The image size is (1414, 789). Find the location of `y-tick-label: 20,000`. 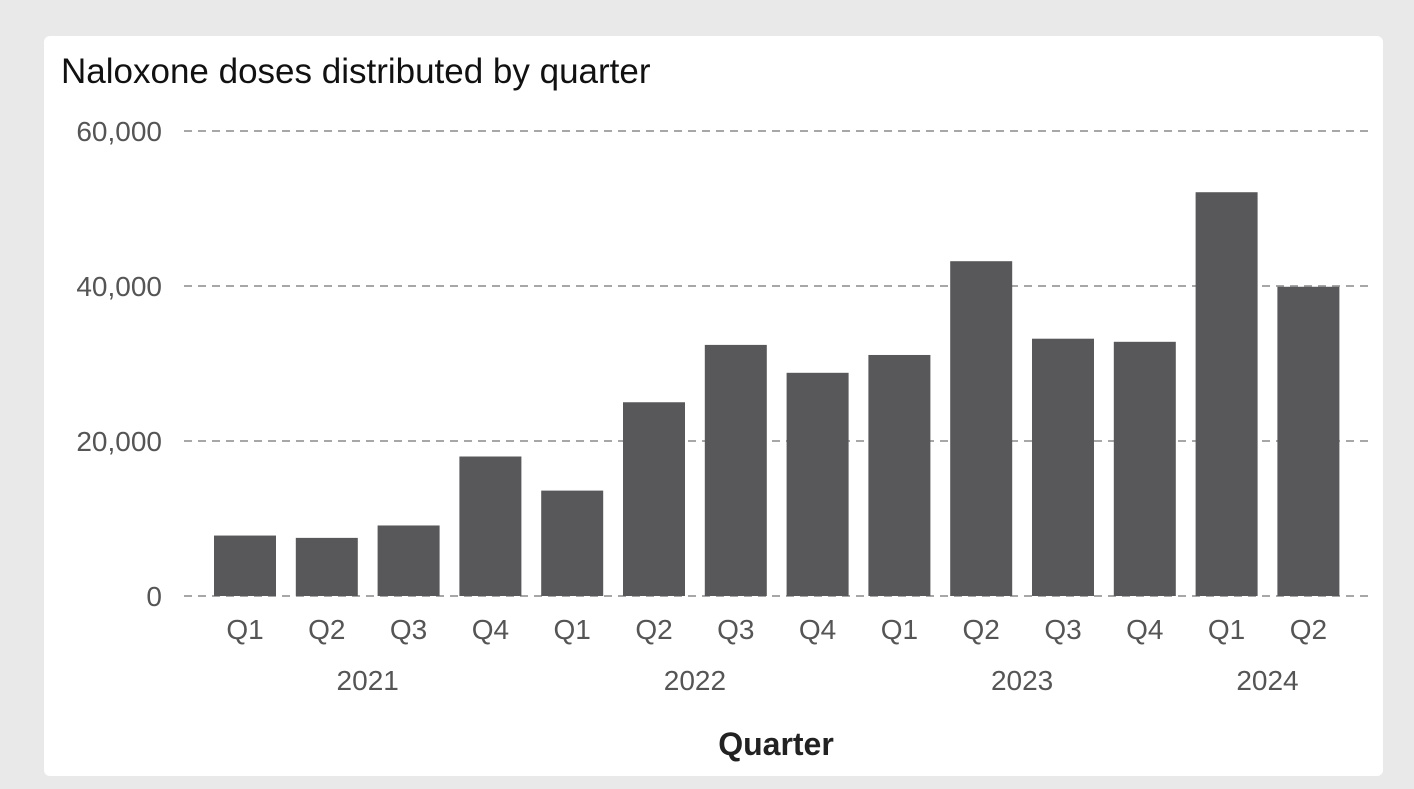

y-tick-label: 20,000 is located at coordinates (119, 441).